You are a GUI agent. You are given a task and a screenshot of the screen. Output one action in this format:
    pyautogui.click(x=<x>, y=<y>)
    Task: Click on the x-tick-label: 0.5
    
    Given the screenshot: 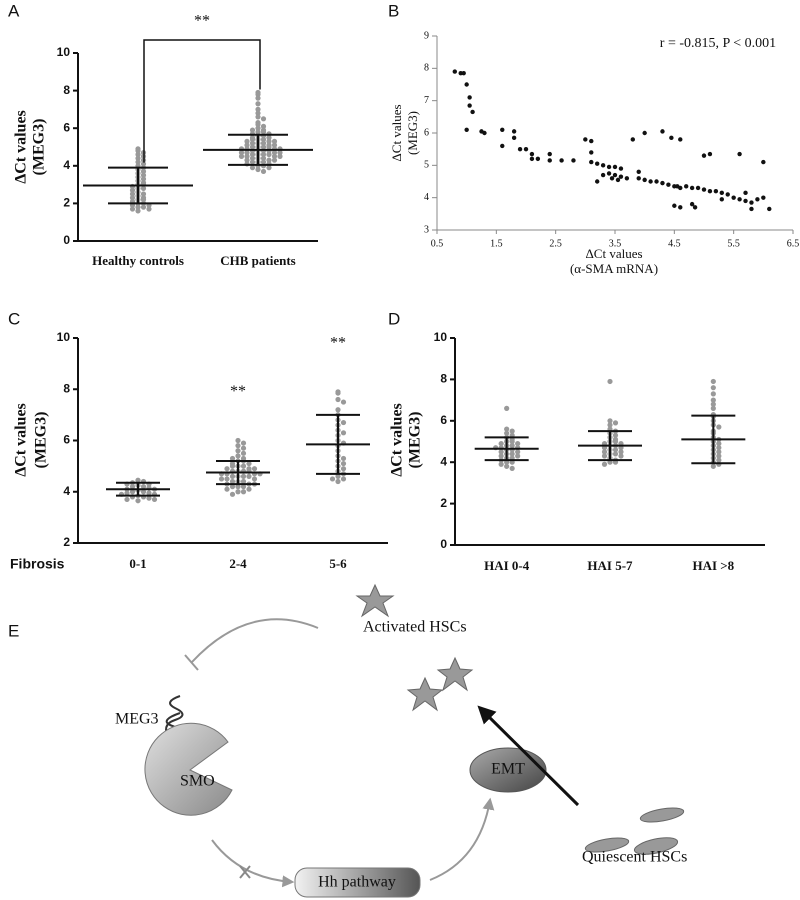 What is the action you would take?
    pyautogui.click(x=437, y=243)
    